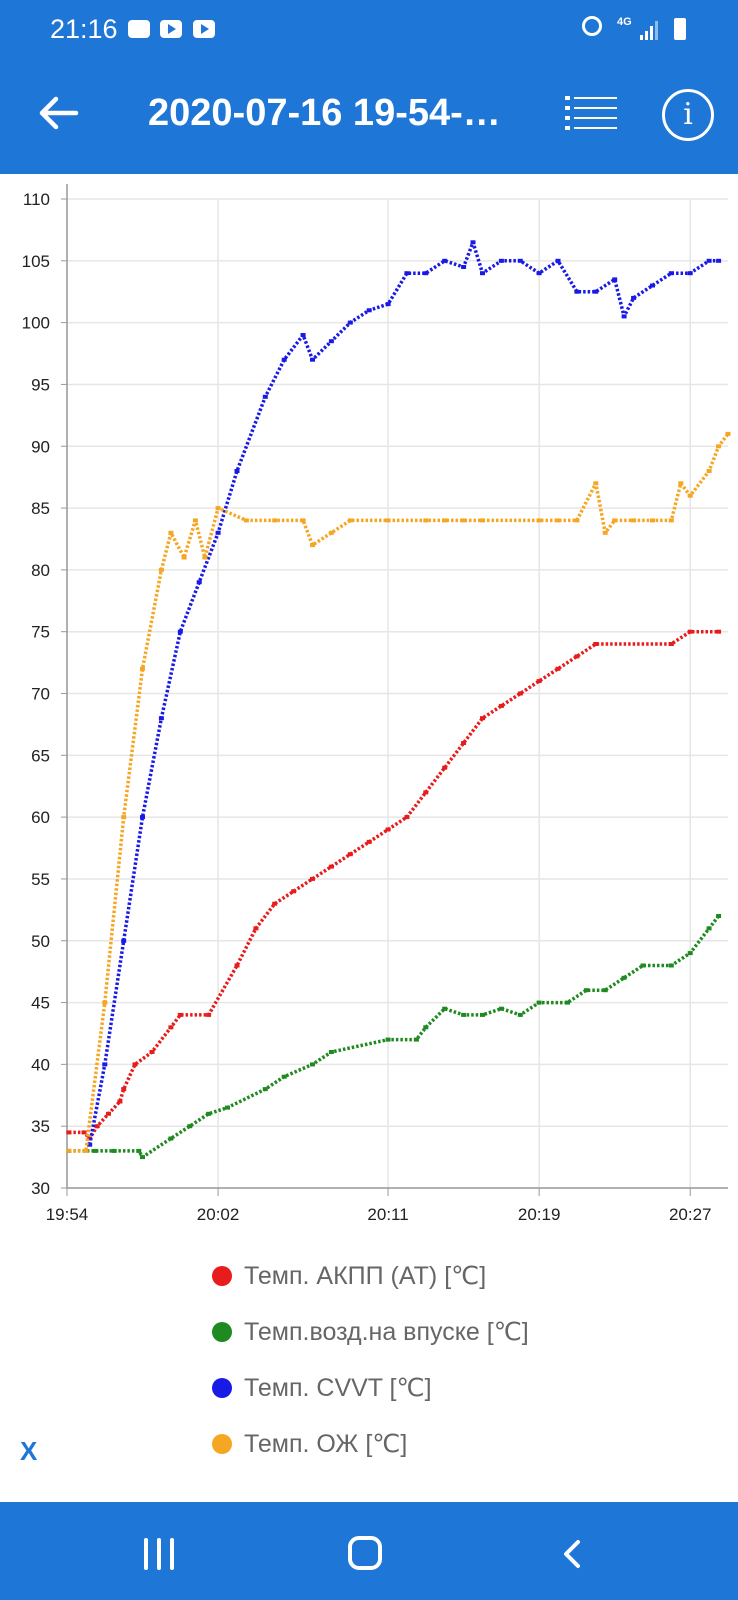  Describe the element at coordinates (40, 632) in the screenshot. I see `y-tick-label: 75` at that location.